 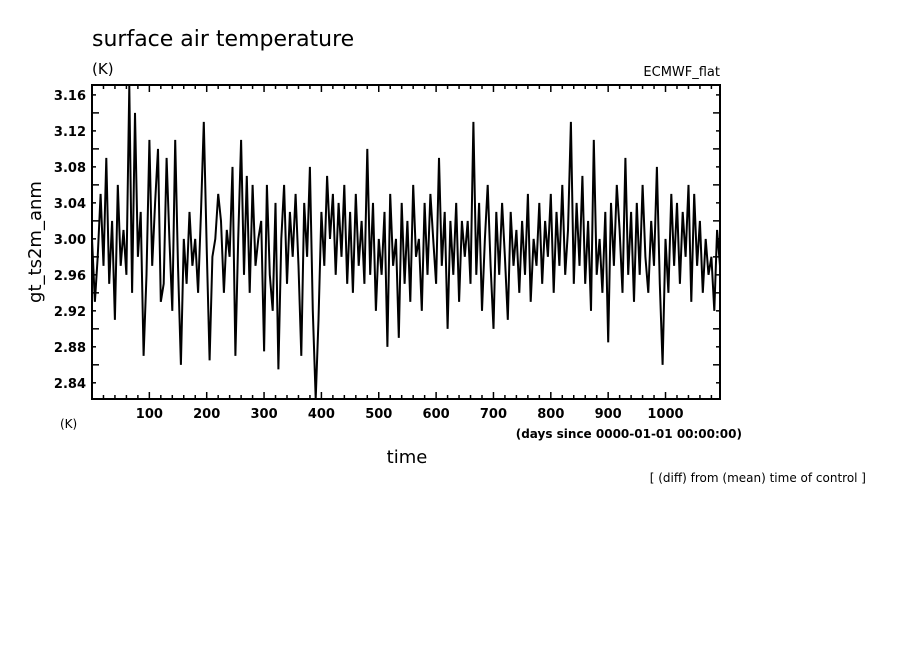 What do you see at coordinates (70, 348) in the screenshot?
I see `y-tick-label: 2.88` at bounding box center [70, 348].